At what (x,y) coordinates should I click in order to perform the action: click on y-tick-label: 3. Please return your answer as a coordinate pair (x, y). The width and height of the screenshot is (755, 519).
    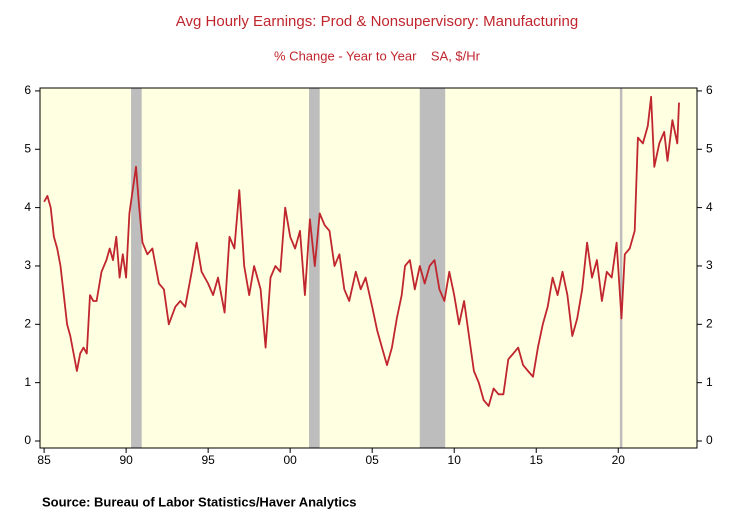
    Looking at the image, I should click on (27, 265).